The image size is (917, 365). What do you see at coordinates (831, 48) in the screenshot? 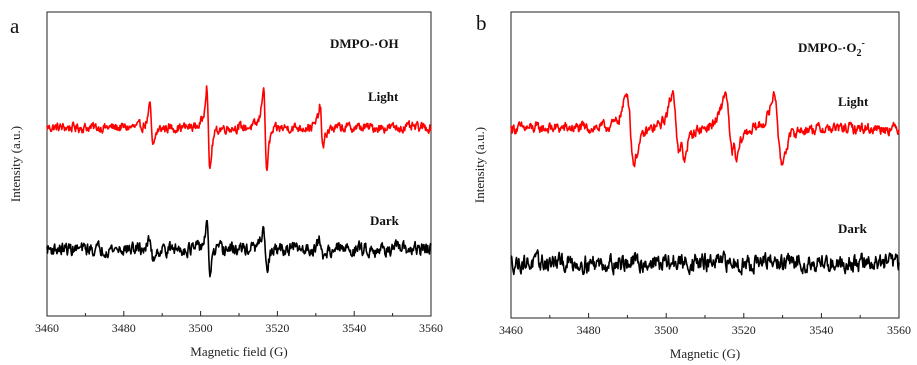
I see `spectrum-title: DMPO-·O2-` at bounding box center [831, 48].